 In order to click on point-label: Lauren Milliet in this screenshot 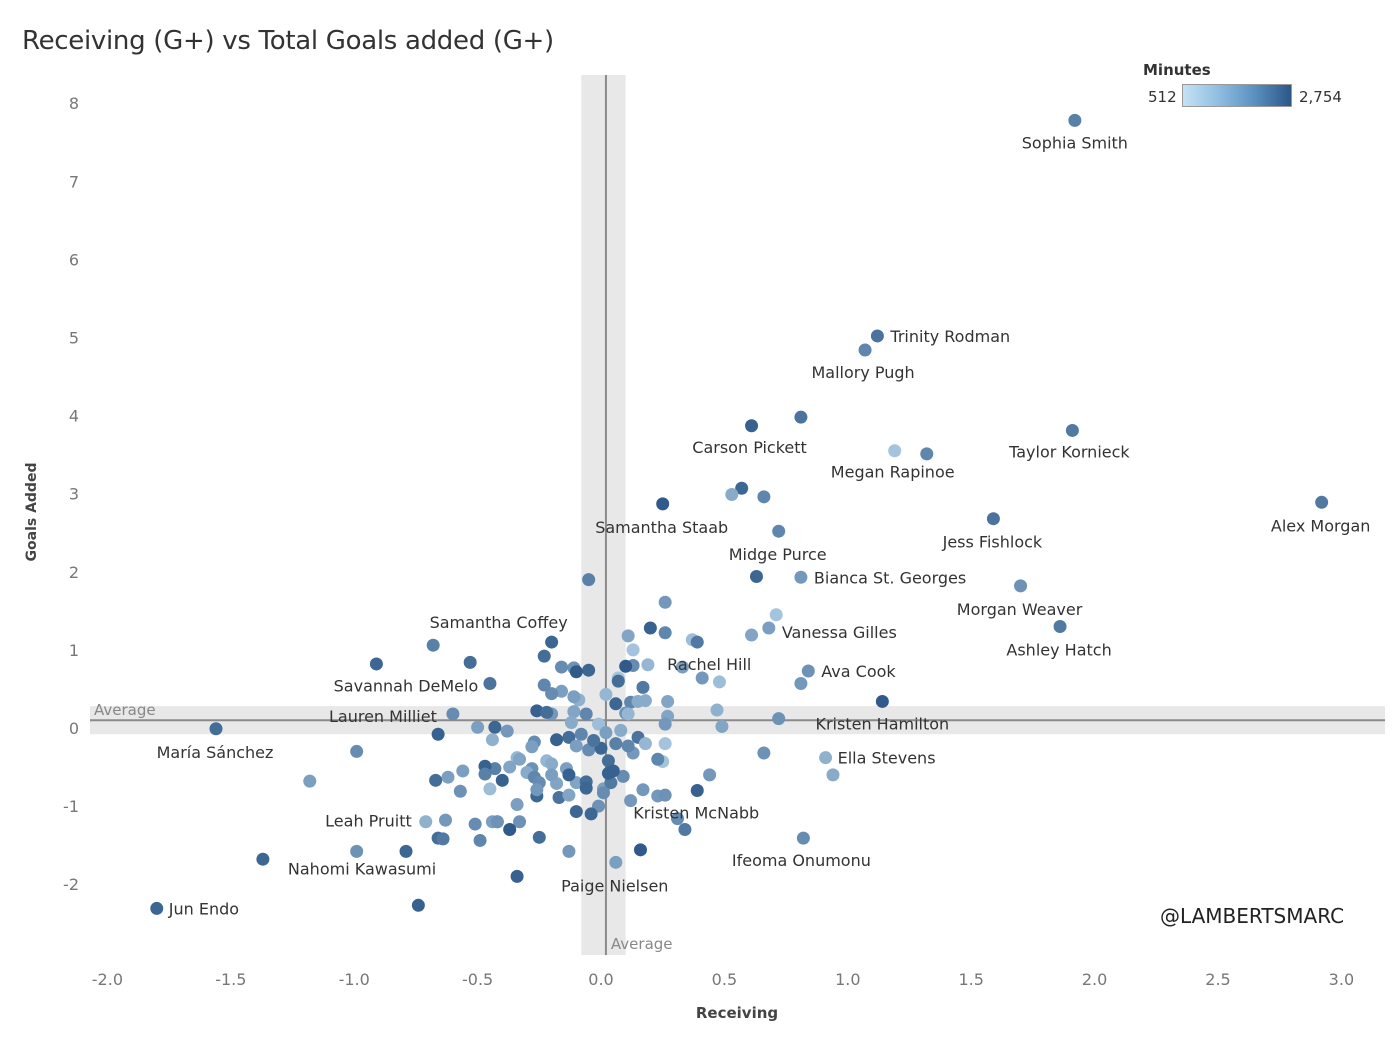, I will do `click(383, 716)`.